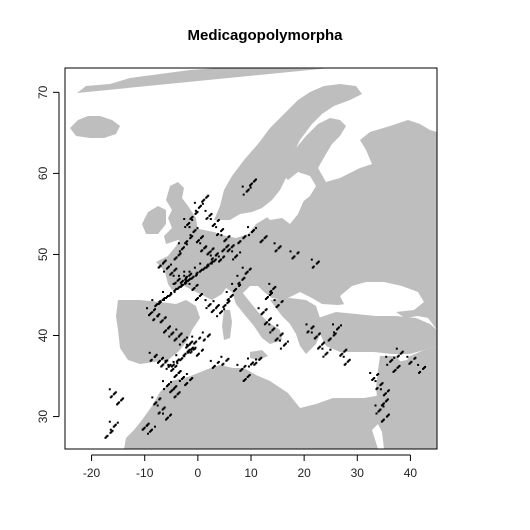  What do you see at coordinates (259, 355) in the screenshot?
I see `land-sicily` at bounding box center [259, 355].